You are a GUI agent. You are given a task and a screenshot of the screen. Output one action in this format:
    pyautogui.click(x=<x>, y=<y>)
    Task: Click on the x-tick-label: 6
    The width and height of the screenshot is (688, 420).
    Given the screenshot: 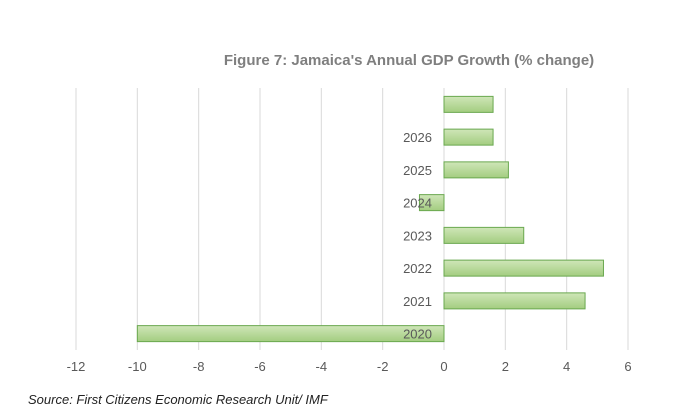 What is the action you would take?
    pyautogui.click(x=627, y=366)
    